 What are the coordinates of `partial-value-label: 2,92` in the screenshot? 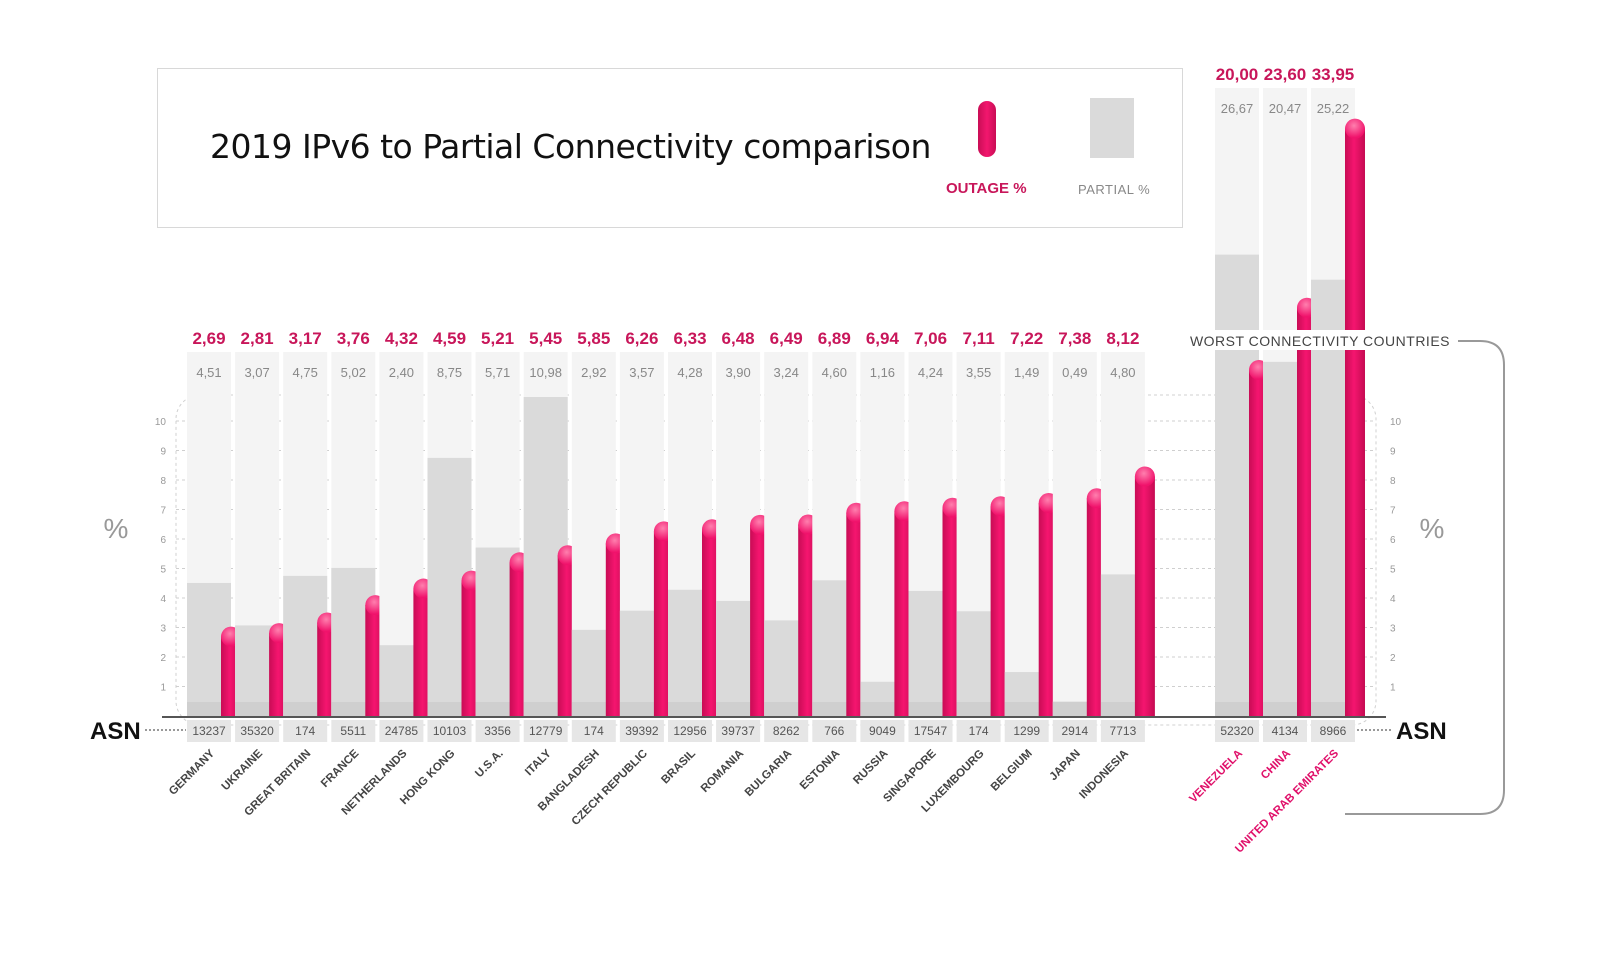 It's located at (593, 372).